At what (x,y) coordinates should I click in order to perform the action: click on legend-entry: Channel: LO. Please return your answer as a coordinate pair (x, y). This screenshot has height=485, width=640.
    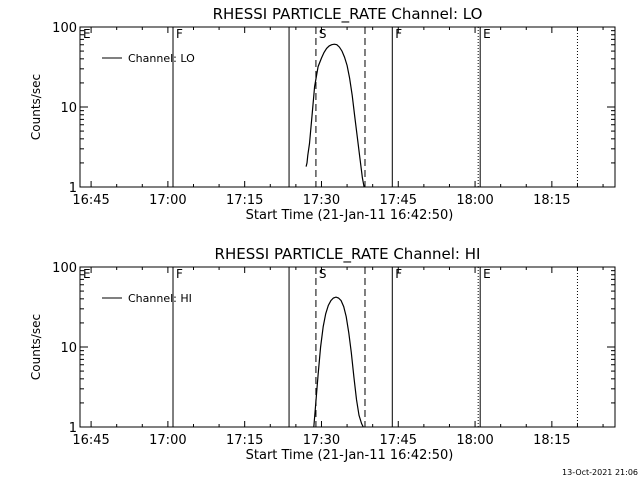
    Looking at the image, I should click on (161, 58).